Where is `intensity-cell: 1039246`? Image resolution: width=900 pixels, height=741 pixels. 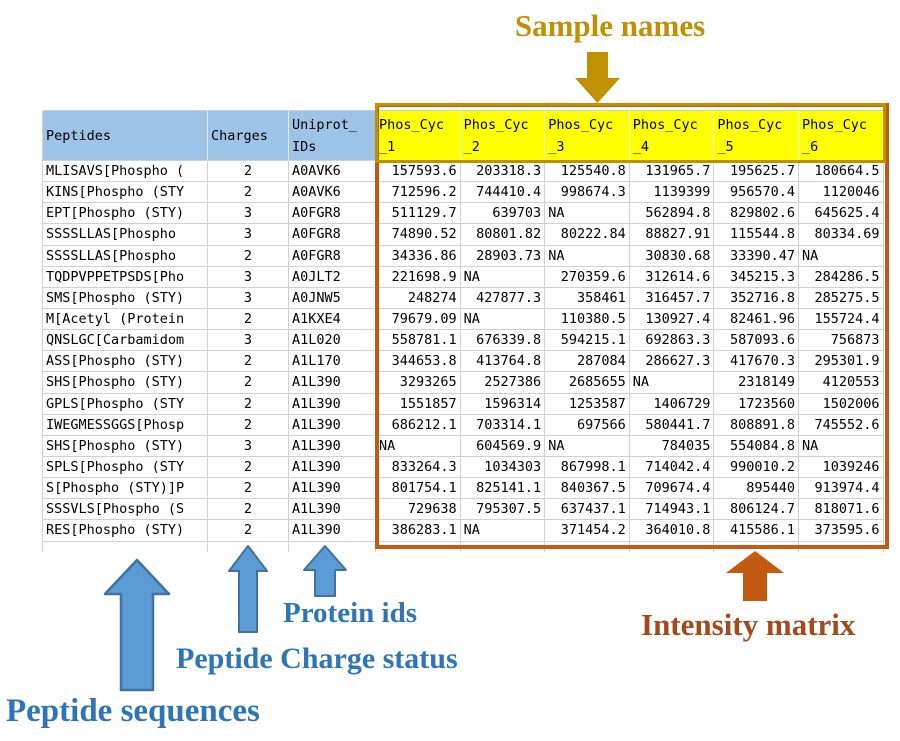 intensity-cell: 1039246 is located at coordinates (841, 467).